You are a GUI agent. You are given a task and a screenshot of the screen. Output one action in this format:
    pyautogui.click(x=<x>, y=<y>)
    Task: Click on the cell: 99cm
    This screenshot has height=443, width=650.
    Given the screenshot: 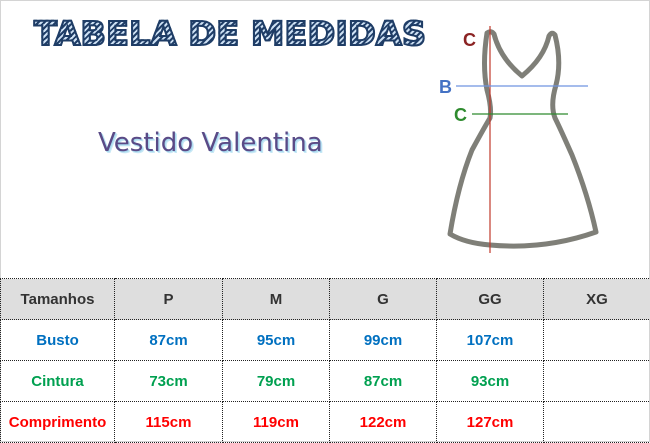 What is the action you would take?
    pyautogui.click(x=383, y=340)
    